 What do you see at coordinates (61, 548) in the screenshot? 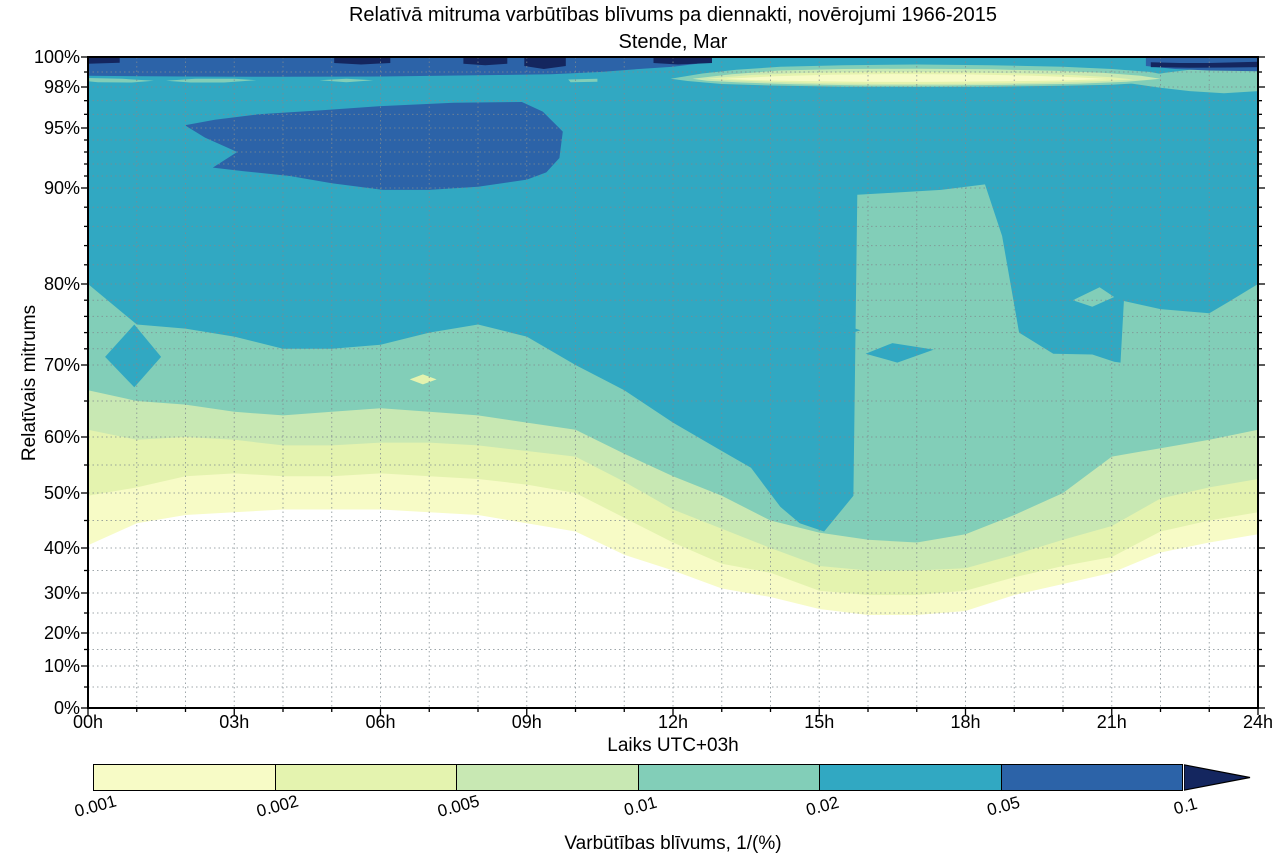
I see `y-tick-label-40pct: 40%` at bounding box center [61, 548].